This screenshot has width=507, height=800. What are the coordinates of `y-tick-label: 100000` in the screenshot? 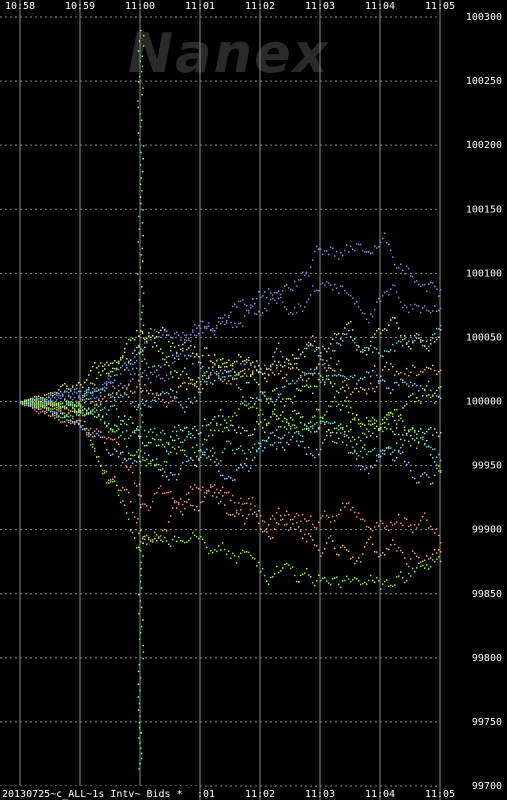 It's located at (484, 402).